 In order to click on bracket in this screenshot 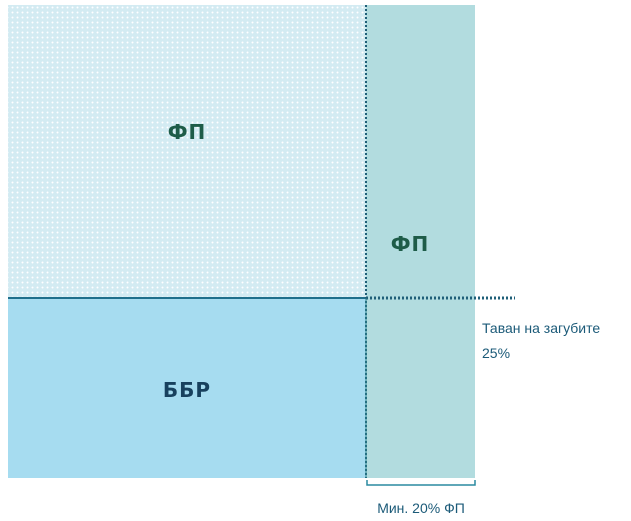, I will do `click(421, 483)`.